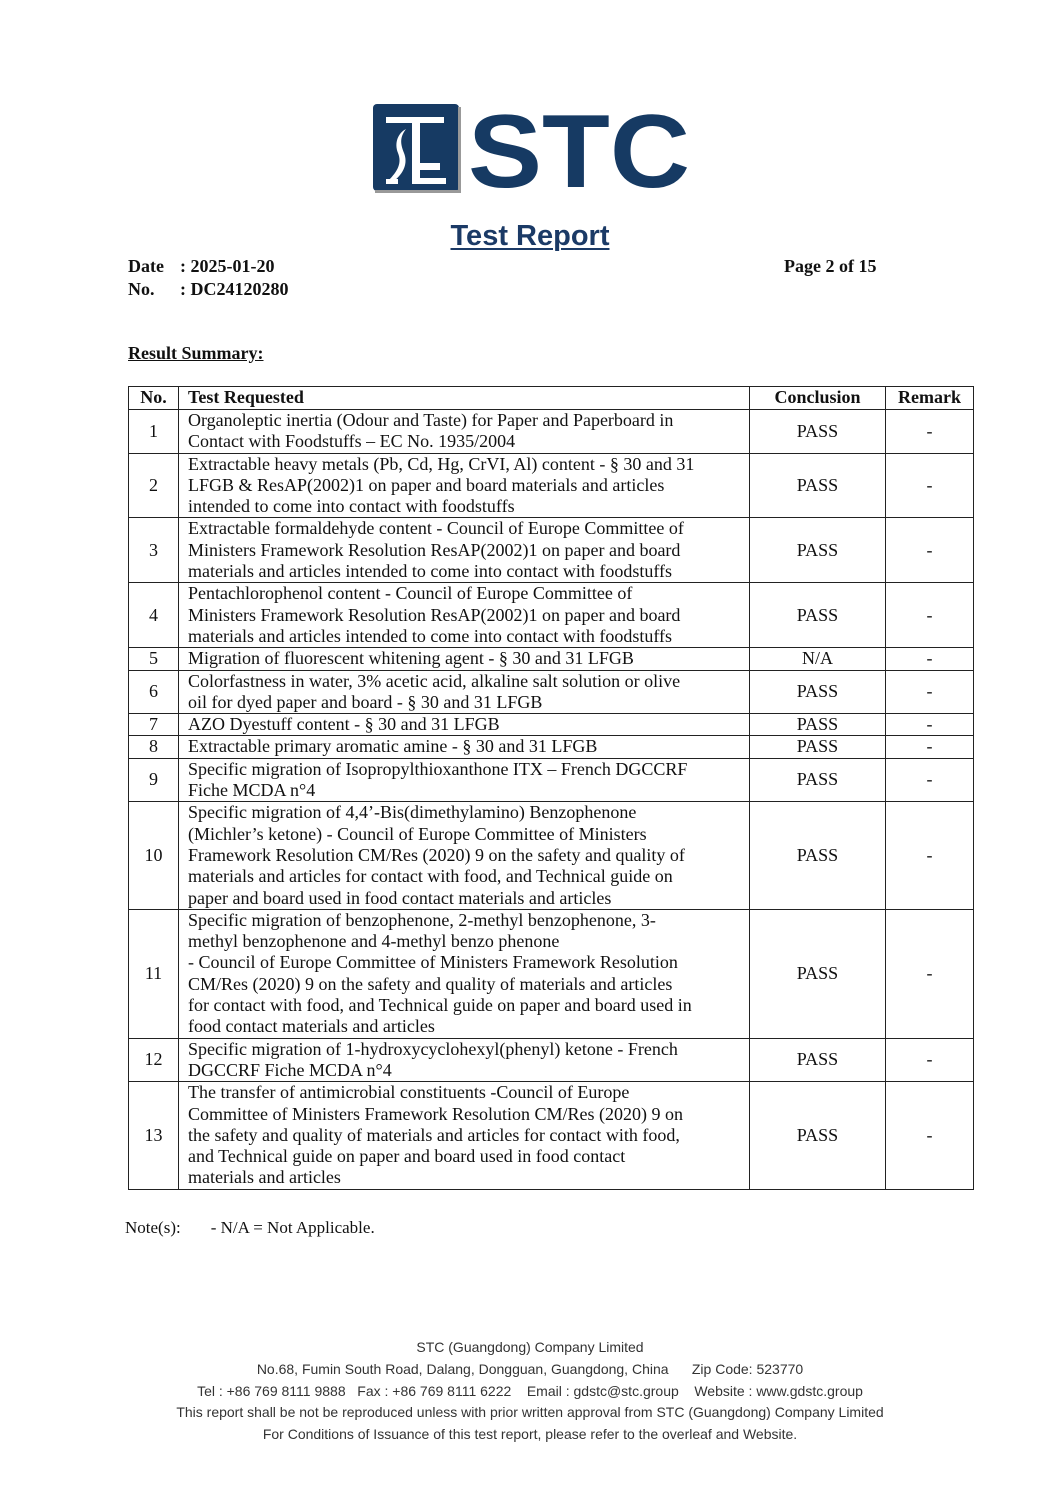 This screenshot has width=1060, height=1498. I want to click on row-number: 5, so click(153, 659).